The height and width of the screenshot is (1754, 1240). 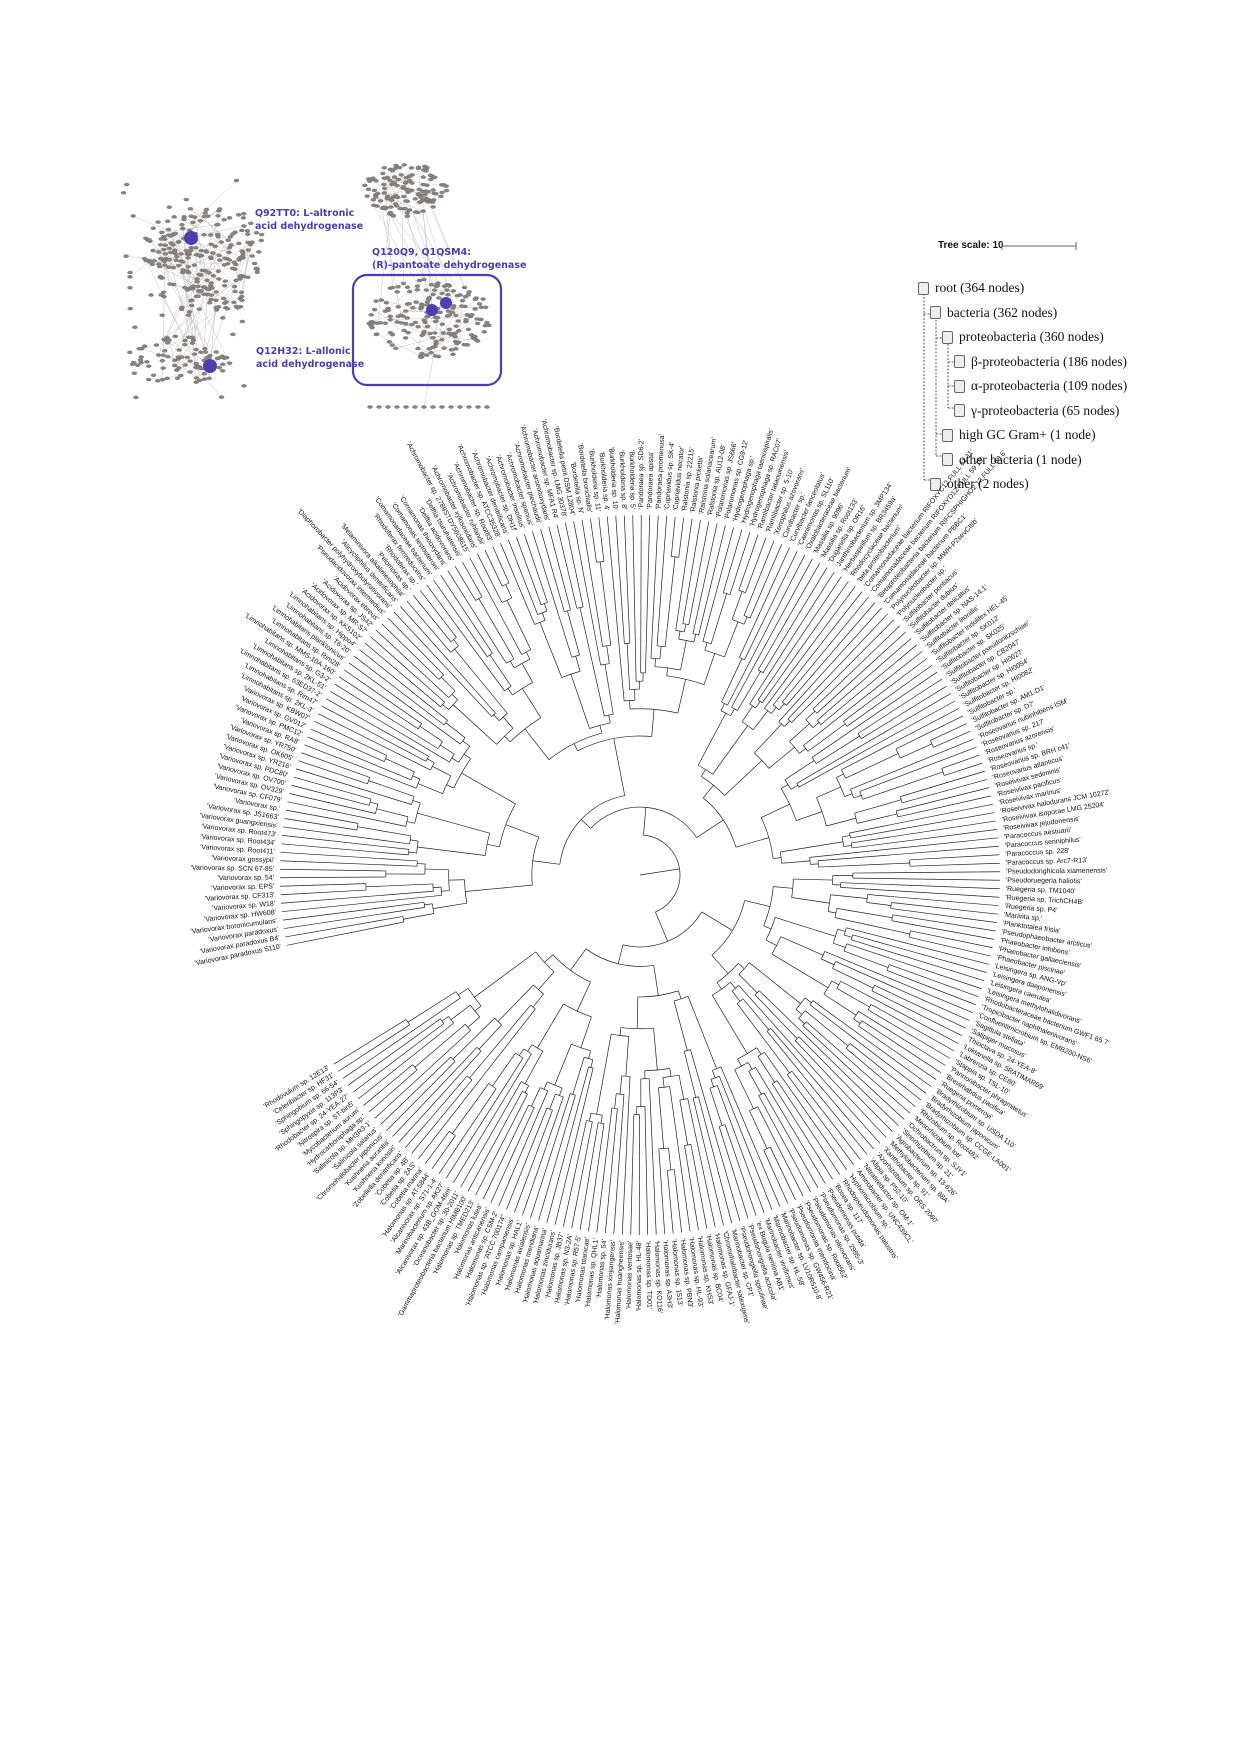 I want to click on legend-item: other bacteria (1 node), so click(x=1012, y=460).